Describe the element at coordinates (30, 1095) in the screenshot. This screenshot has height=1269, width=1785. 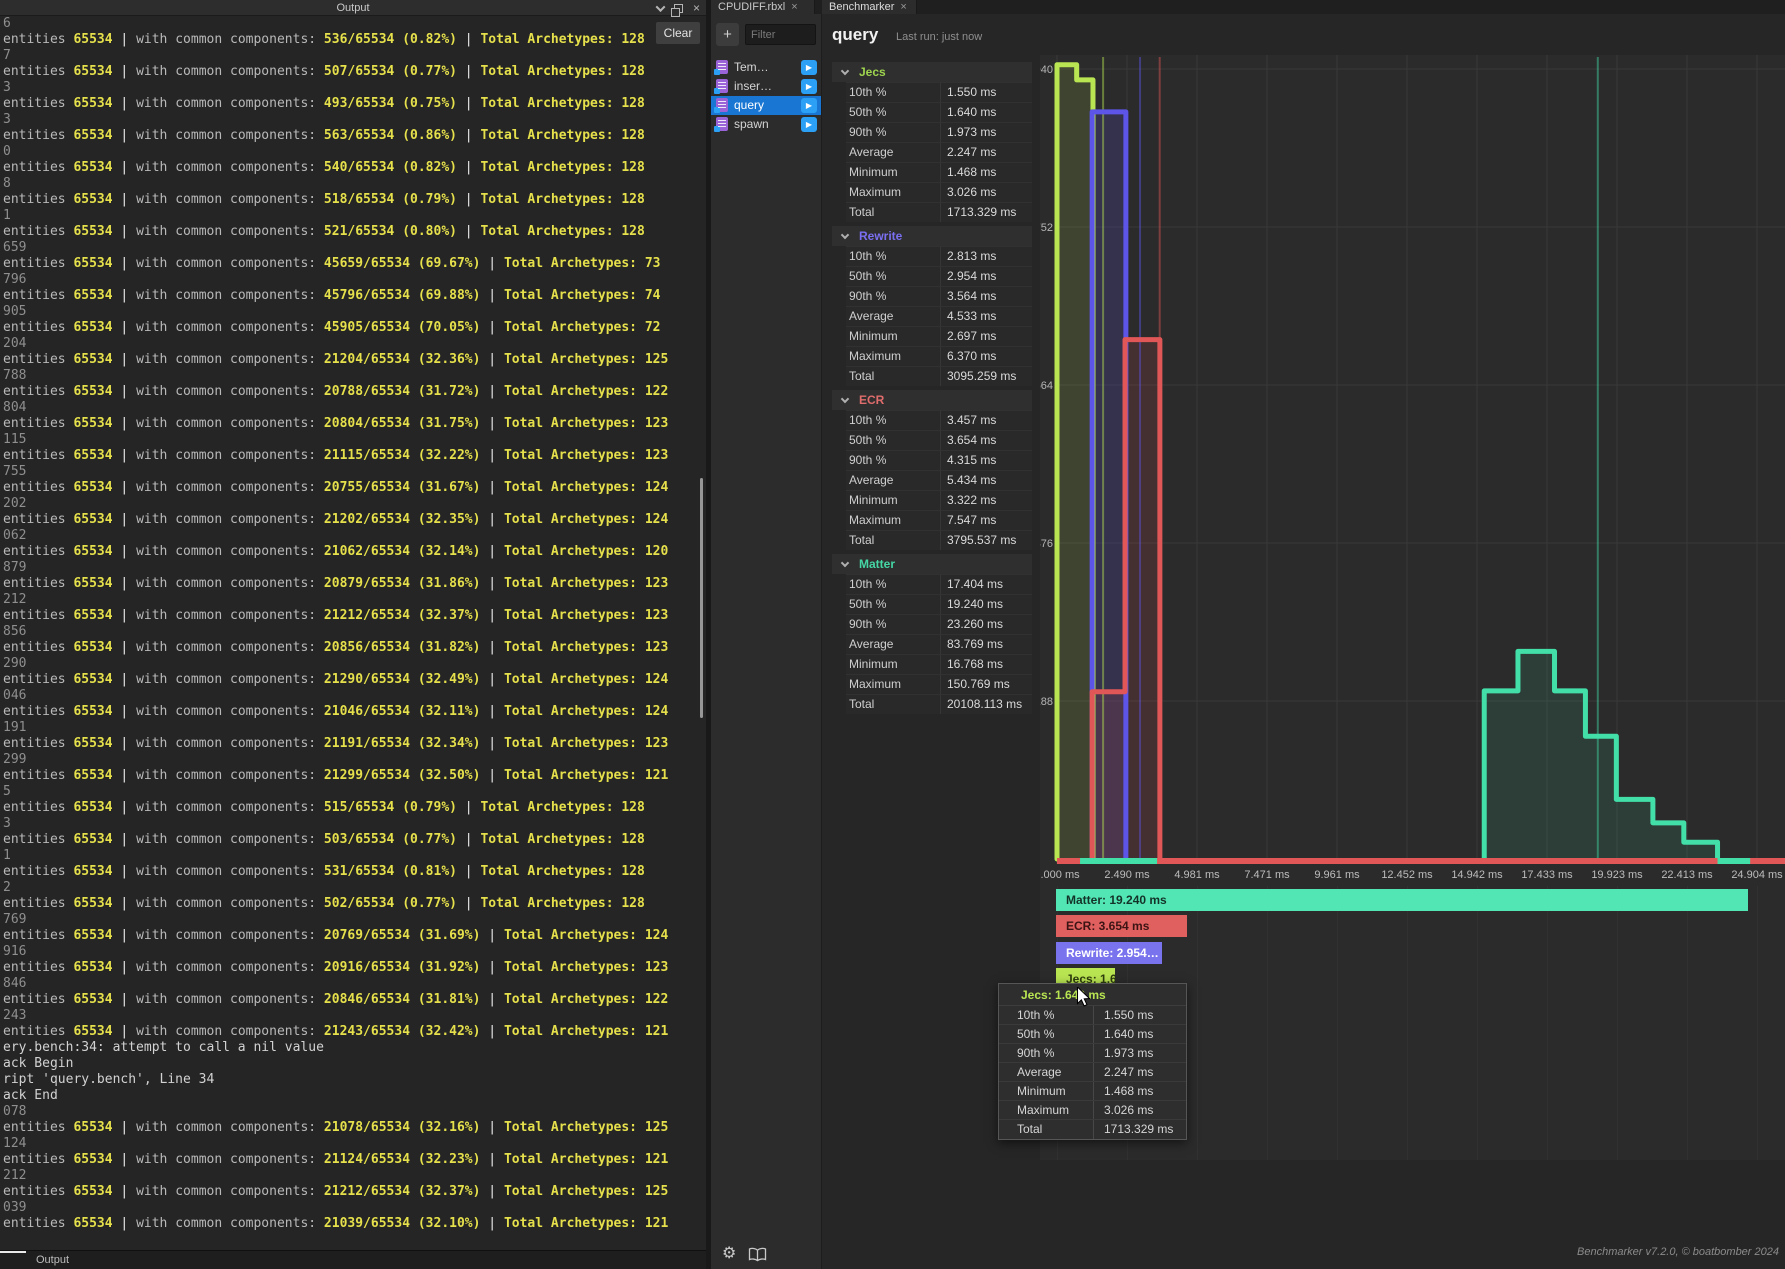
I see `log-error-line: ack End` at that location.